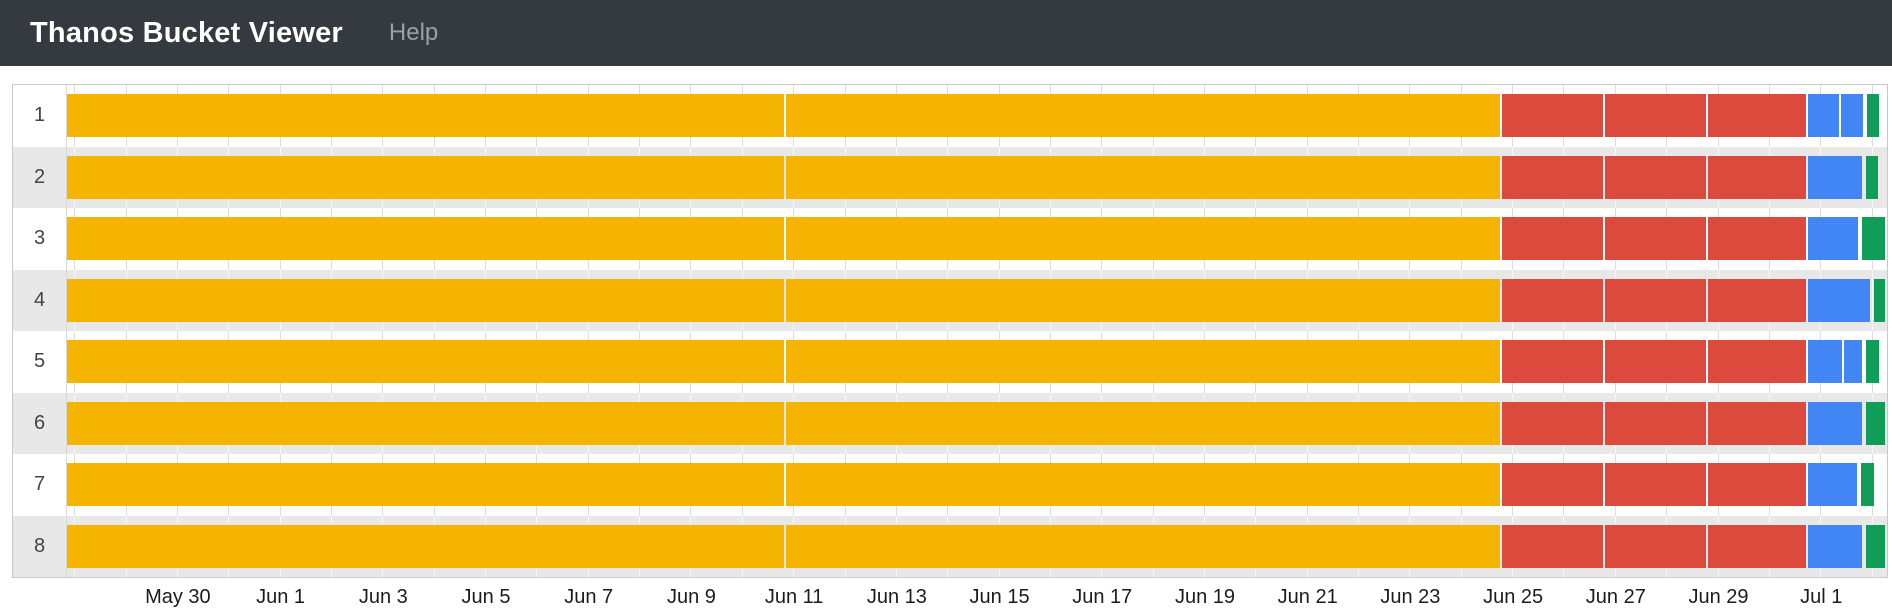 This screenshot has width=1892, height=612. I want to click on row-label: 2, so click(40, 177).